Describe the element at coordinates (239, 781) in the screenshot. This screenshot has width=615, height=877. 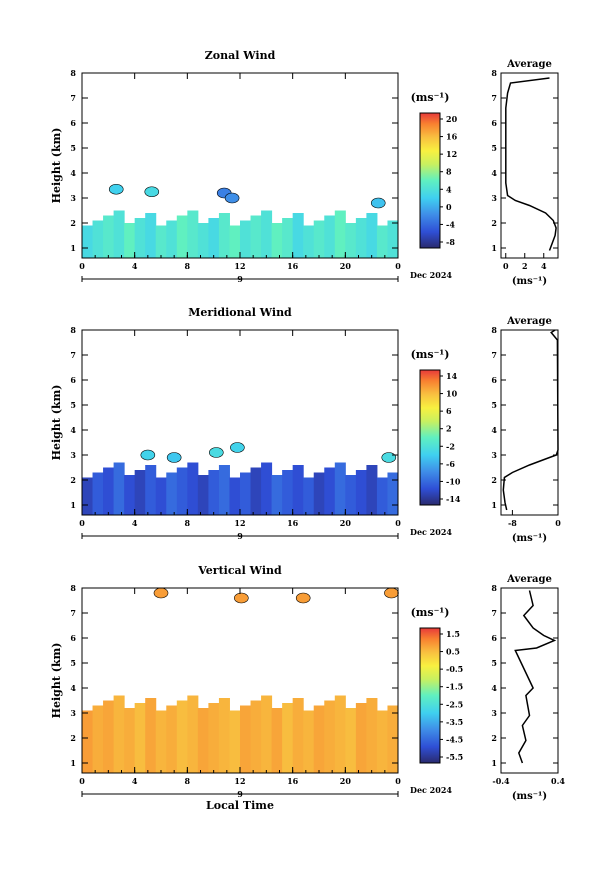
I see `x-tick-label: 12` at that location.